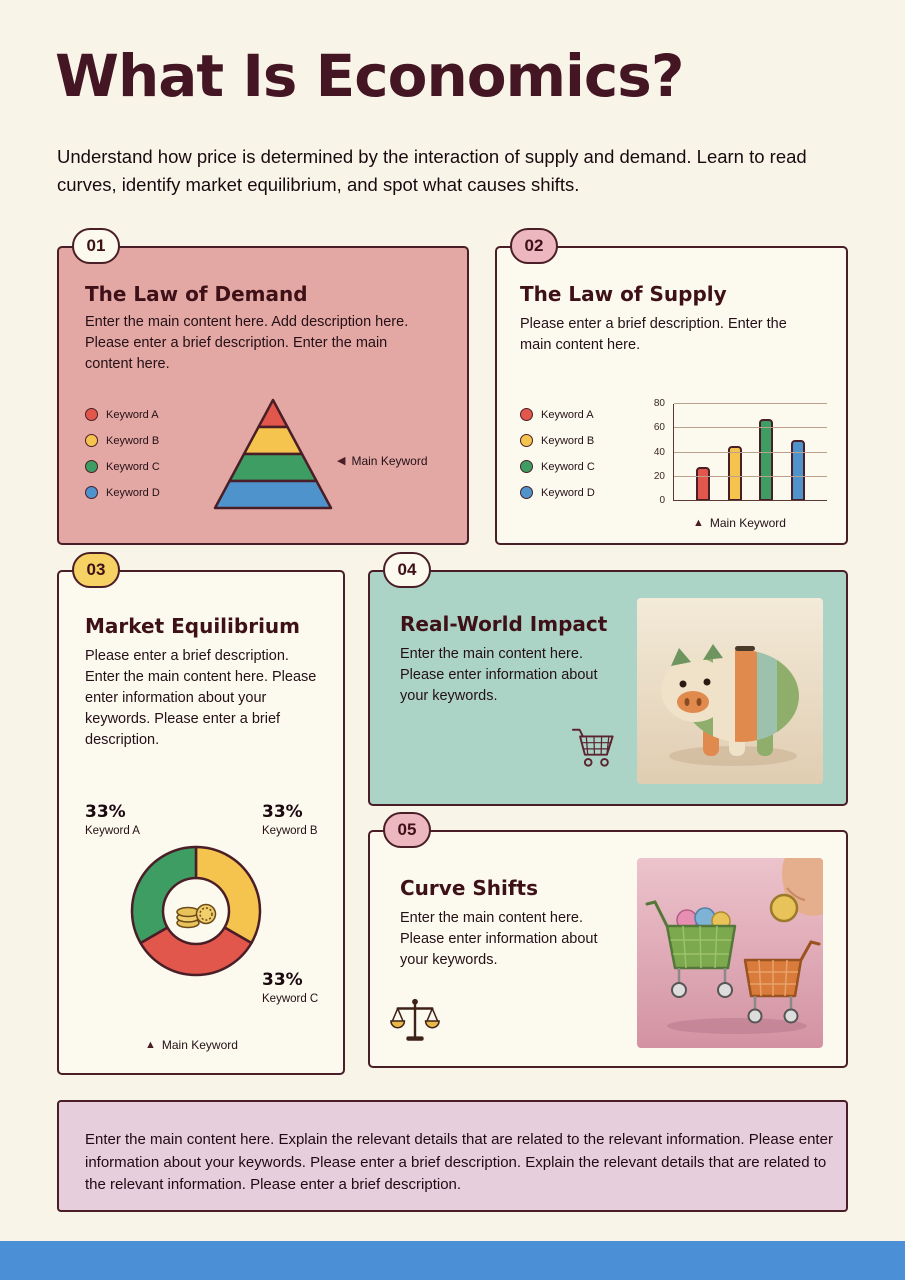 The image size is (905, 1280). Describe the element at coordinates (112, 831) in the screenshot. I see `donut-keyword: Keyword A` at that location.